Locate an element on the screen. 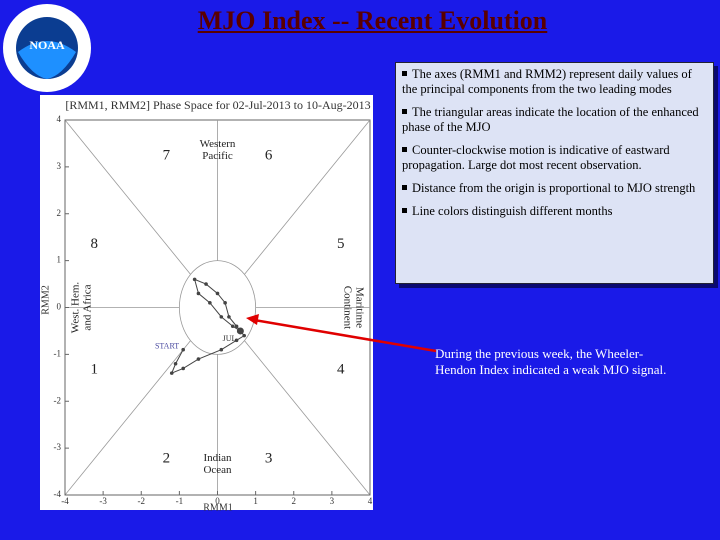 This screenshot has width=720, height=540. noaa-logo: NOAA is located at coordinates (47, 48).